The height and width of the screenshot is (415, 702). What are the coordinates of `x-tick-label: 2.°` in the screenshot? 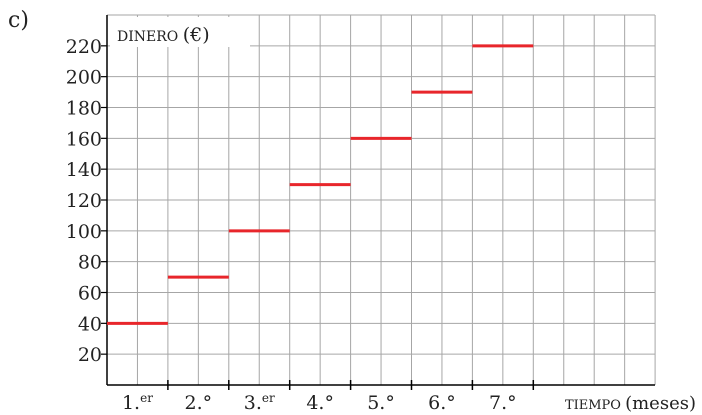 It's located at (199, 403).